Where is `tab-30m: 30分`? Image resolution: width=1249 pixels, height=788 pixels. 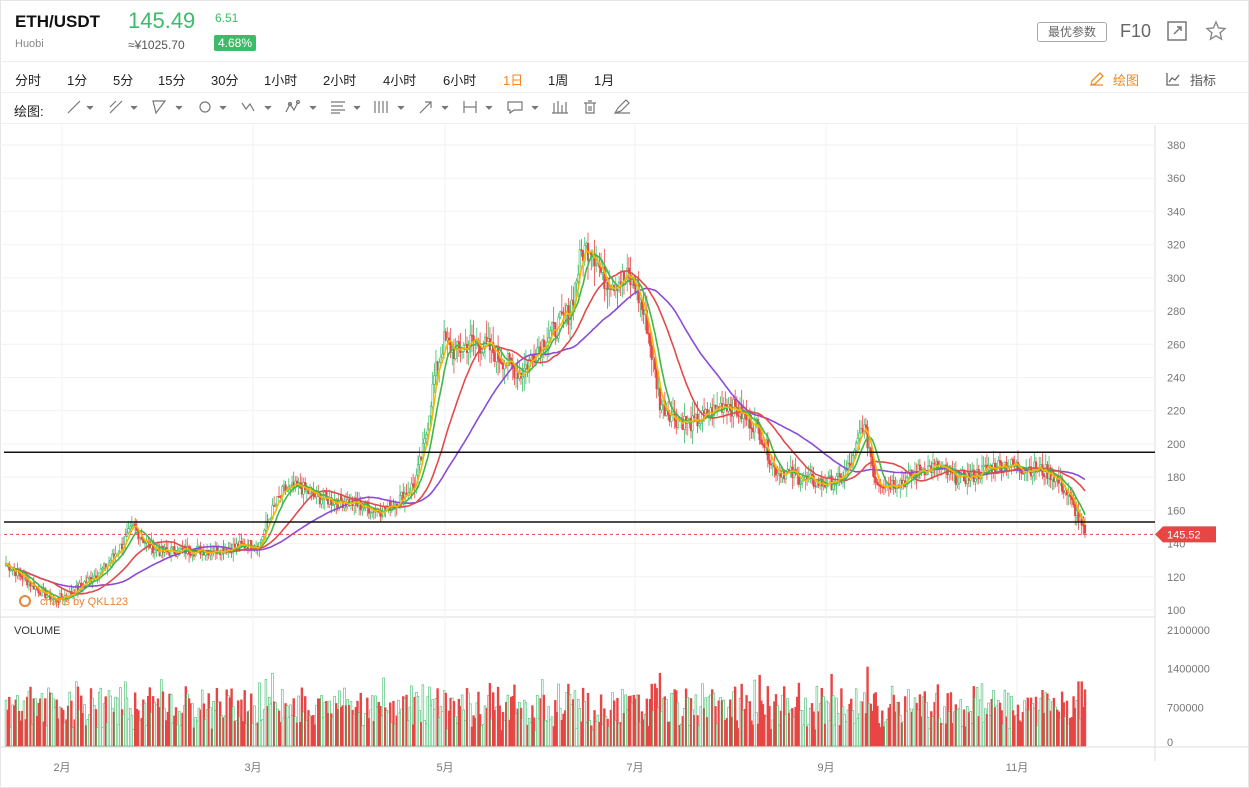 tab-30m: 30分 is located at coordinates (225, 80).